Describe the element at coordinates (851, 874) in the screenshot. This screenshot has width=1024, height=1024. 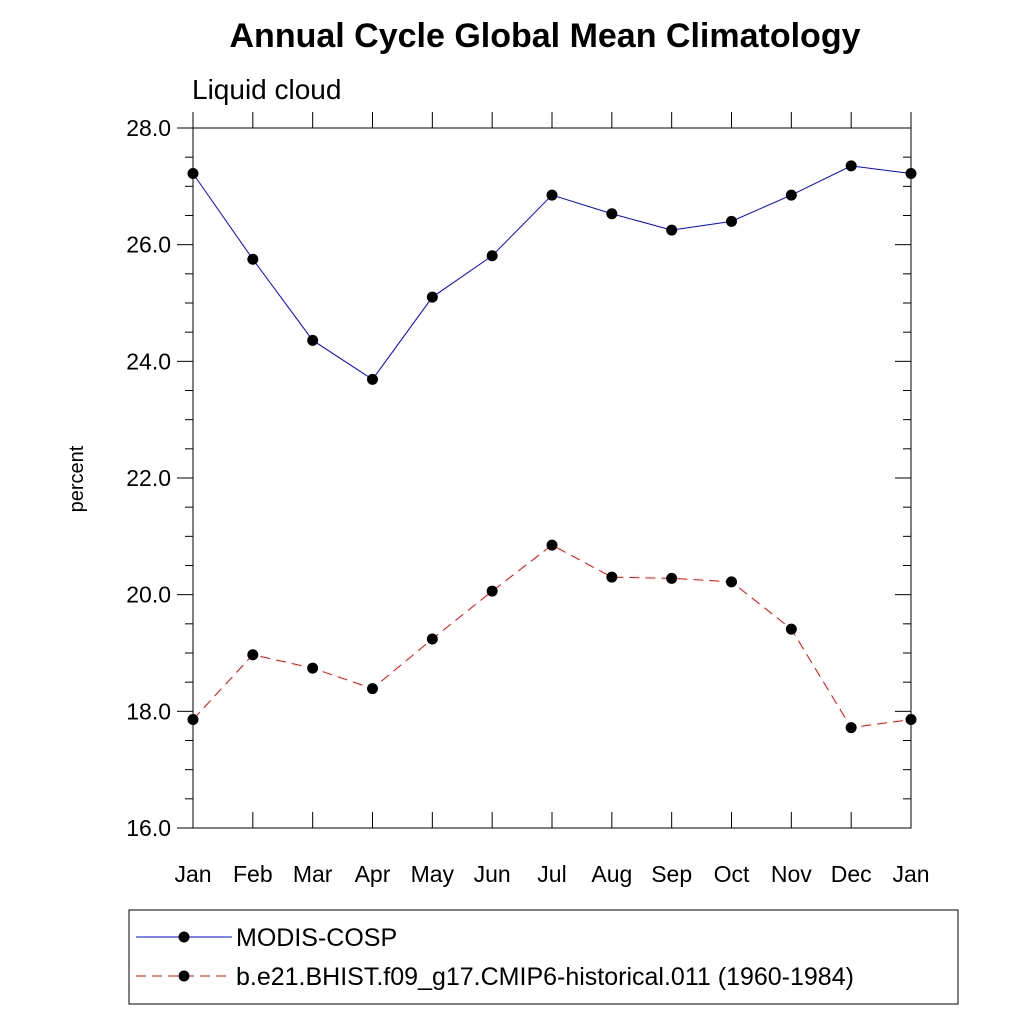
I see `x-tick-label: Dec` at that location.